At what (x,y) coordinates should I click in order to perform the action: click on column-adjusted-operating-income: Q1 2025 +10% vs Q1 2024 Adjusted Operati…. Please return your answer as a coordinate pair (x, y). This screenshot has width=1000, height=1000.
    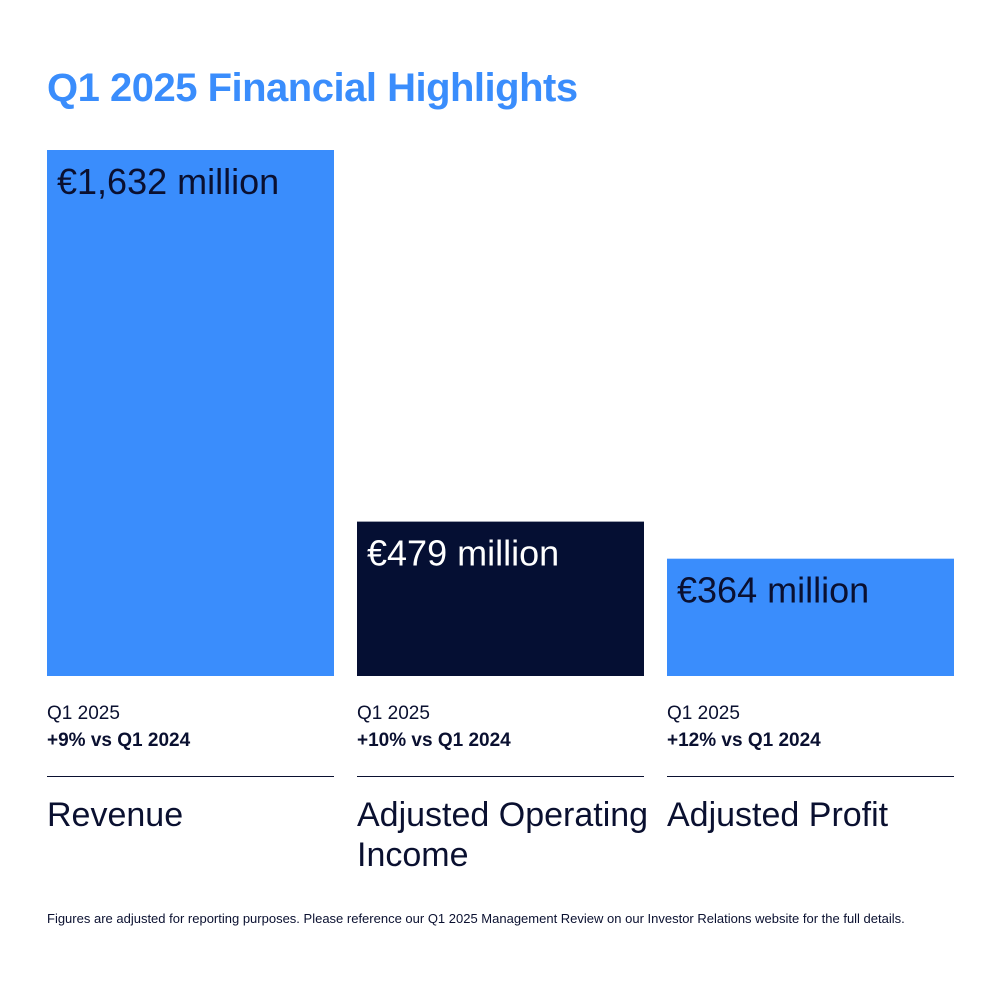
    Looking at the image, I should click on (502, 787).